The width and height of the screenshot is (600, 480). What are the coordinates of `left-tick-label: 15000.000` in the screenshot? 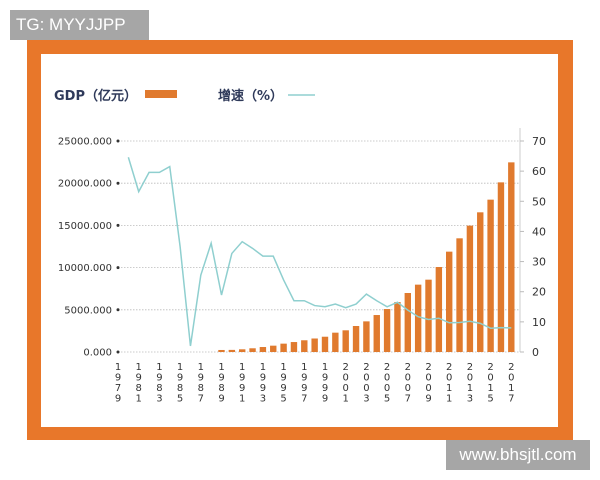 It's located at (85, 226).